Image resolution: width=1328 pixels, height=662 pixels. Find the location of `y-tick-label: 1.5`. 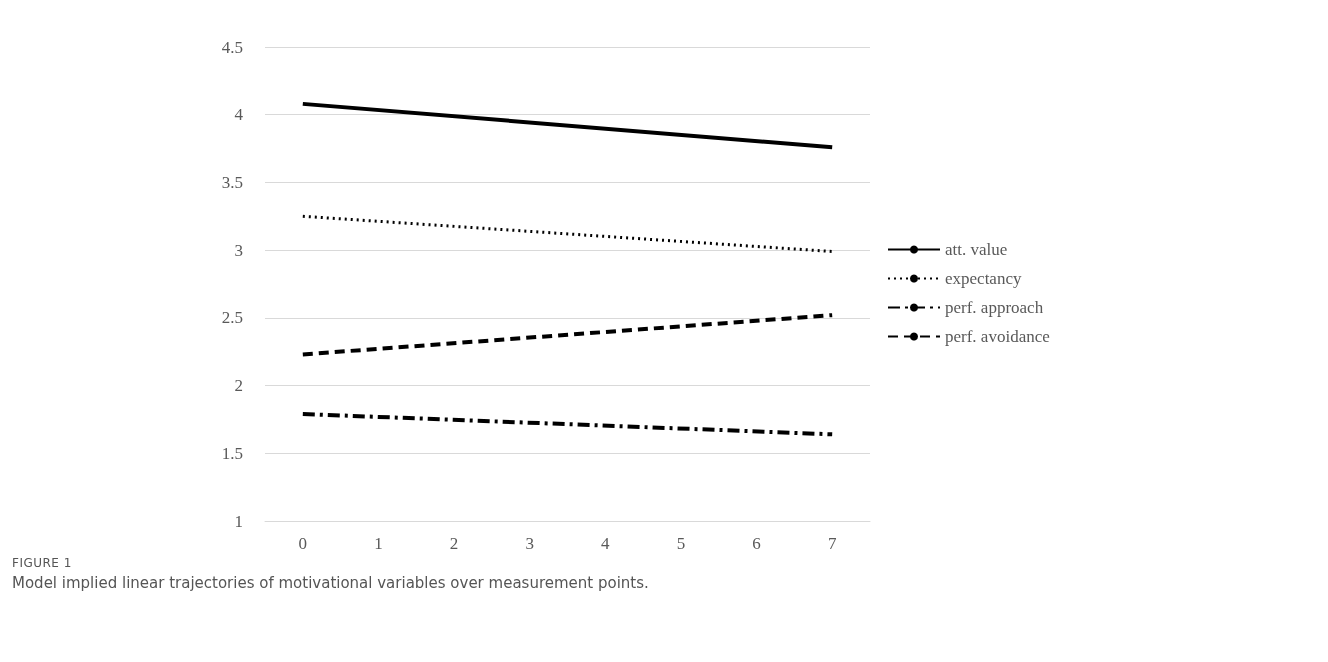

y-tick-label: 1.5 is located at coordinates (232, 453).